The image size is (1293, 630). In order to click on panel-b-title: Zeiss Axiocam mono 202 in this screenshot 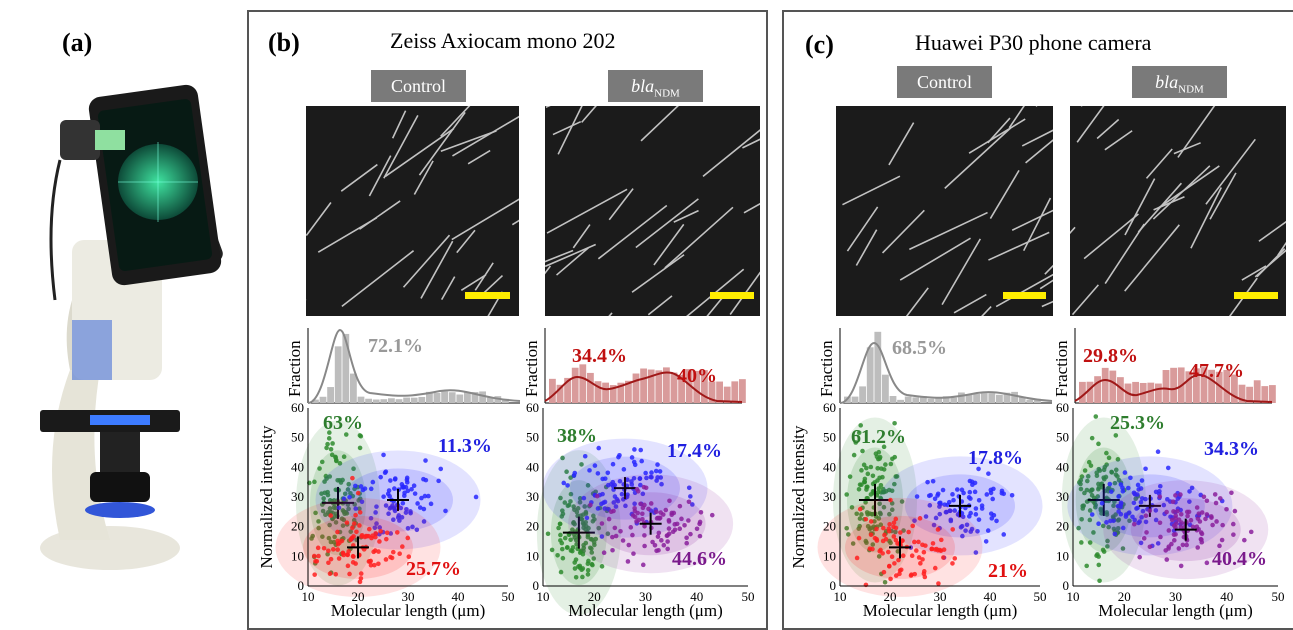, I will do `click(502, 41)`.